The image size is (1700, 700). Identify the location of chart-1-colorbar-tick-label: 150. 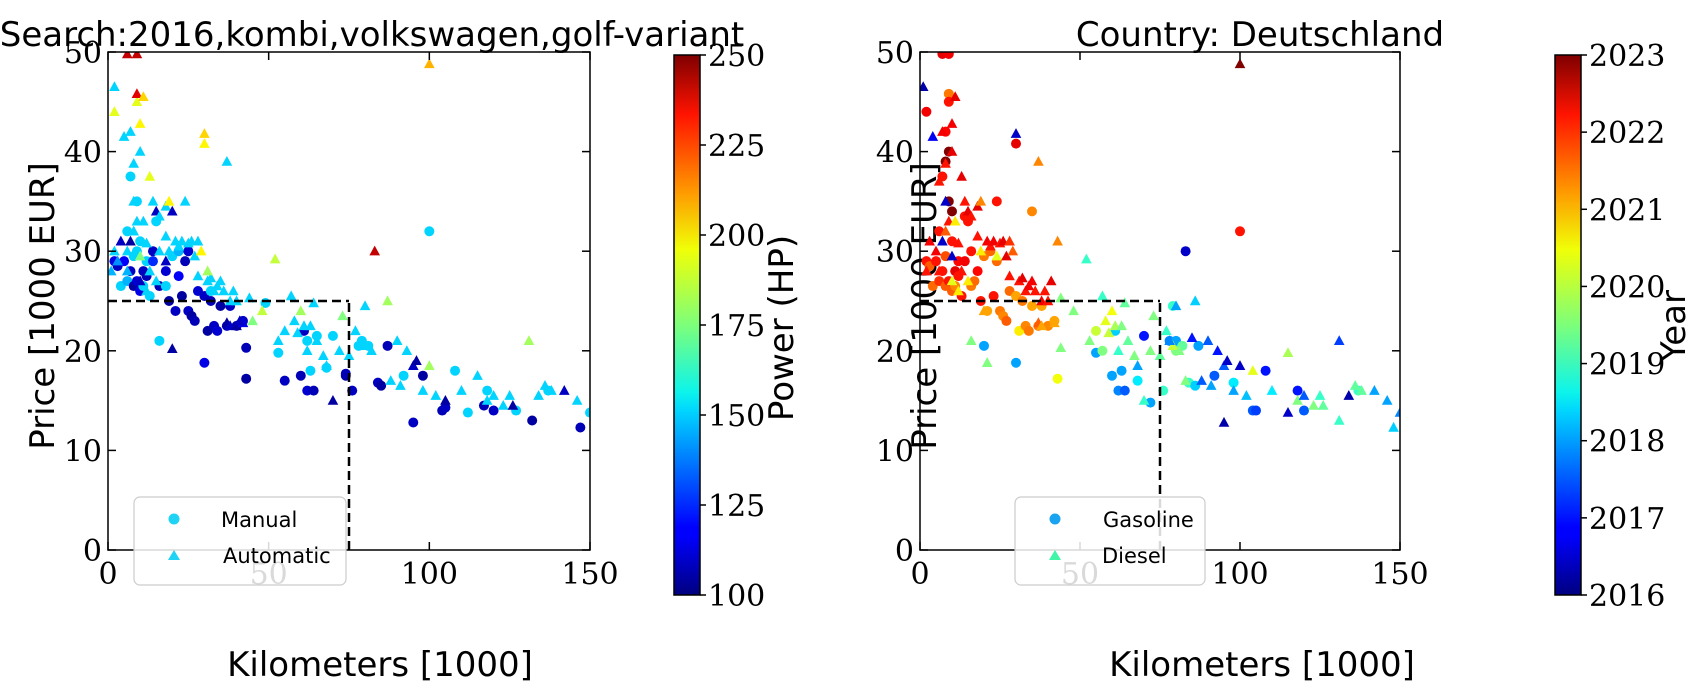
(736, 416).